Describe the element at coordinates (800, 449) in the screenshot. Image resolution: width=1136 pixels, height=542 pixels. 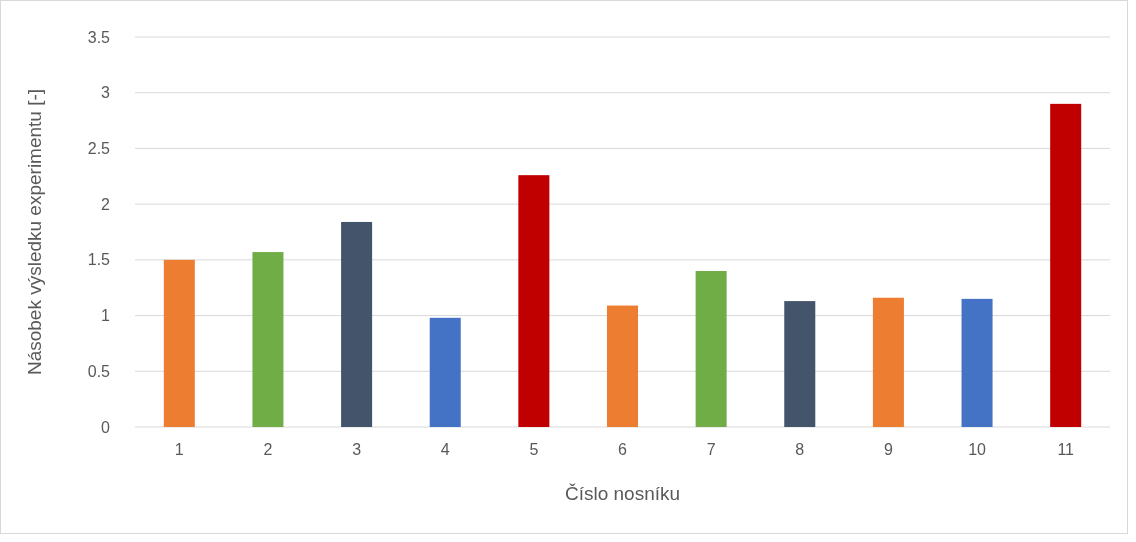
I see `x-tick-label: 8` at that location.